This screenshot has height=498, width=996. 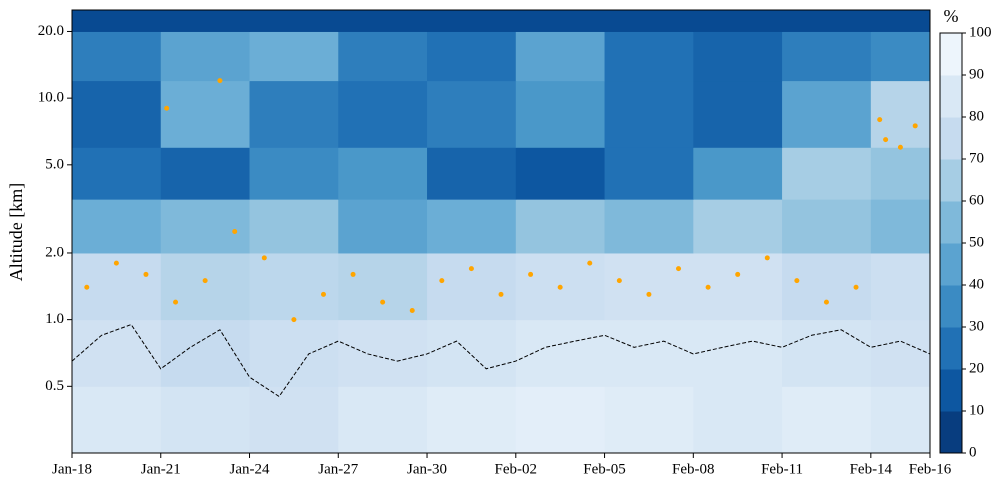 What do you see at coordinates (976, 74) in the screenshot?
I see `colorbar-tick-label: 90` at bounding box center [976, 74].